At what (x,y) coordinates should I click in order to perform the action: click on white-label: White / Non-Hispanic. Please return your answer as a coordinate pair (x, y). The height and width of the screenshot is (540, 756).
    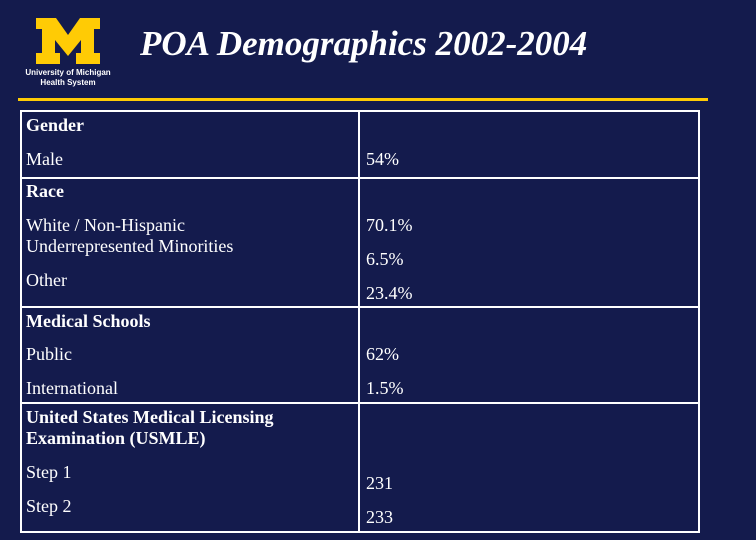
    Looking at the image, I should click on (105, 225).